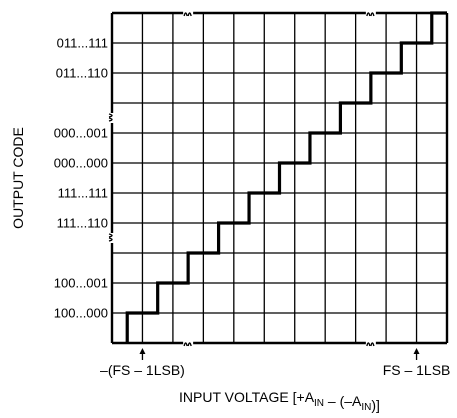  I want to click on y-tick-label: 111...110, so click(82, 223).